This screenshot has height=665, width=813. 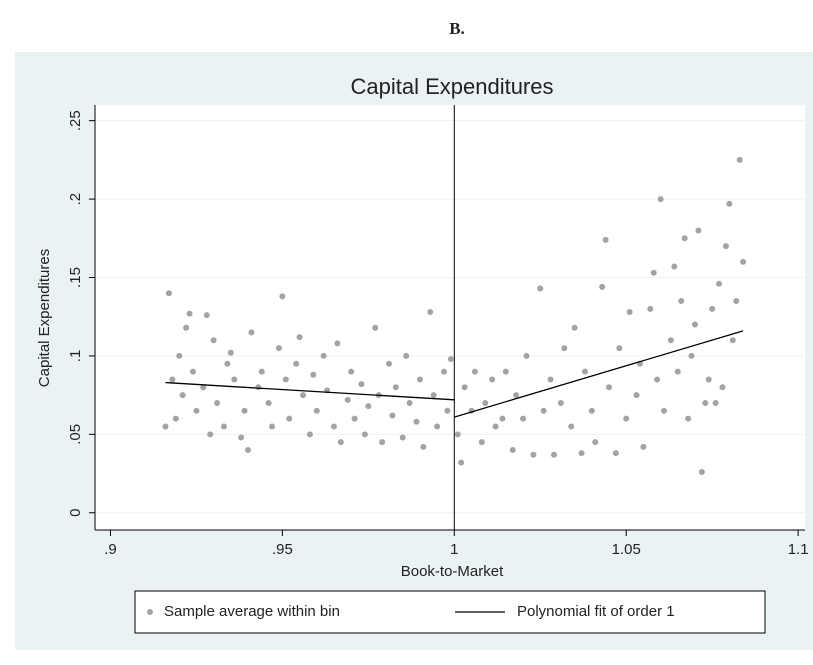 What do you see at coordinates (450, 612) in the screenshot?
I see `legend-box` at bounding box center [450, 612].